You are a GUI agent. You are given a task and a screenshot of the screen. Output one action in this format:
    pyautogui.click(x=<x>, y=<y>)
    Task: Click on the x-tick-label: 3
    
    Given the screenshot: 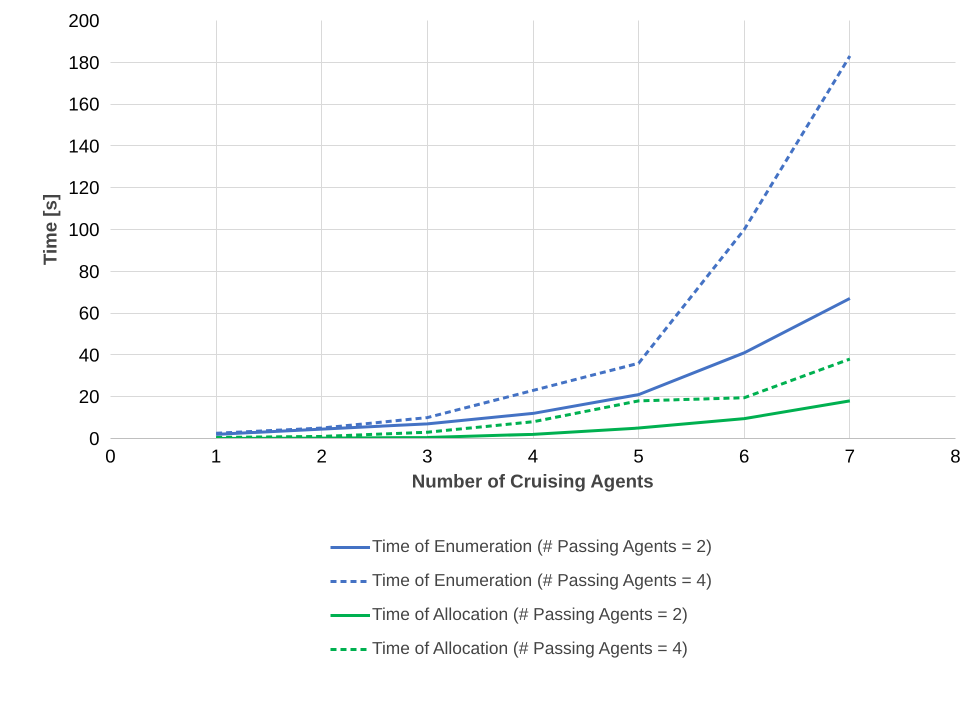 What is the action you would take?
    pyautogui.click(x=427, y=456)
    